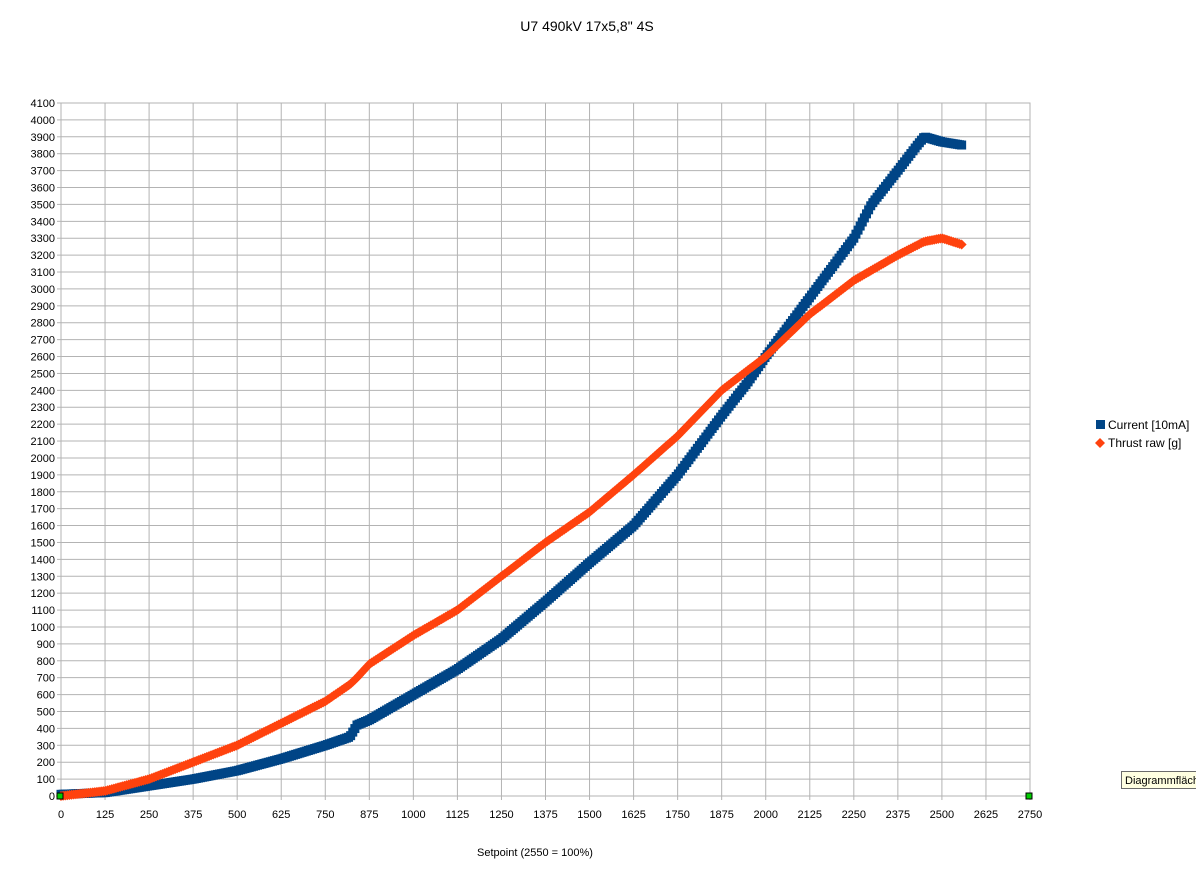  I want to click on y-tick-label: 400, so click(46, 729).